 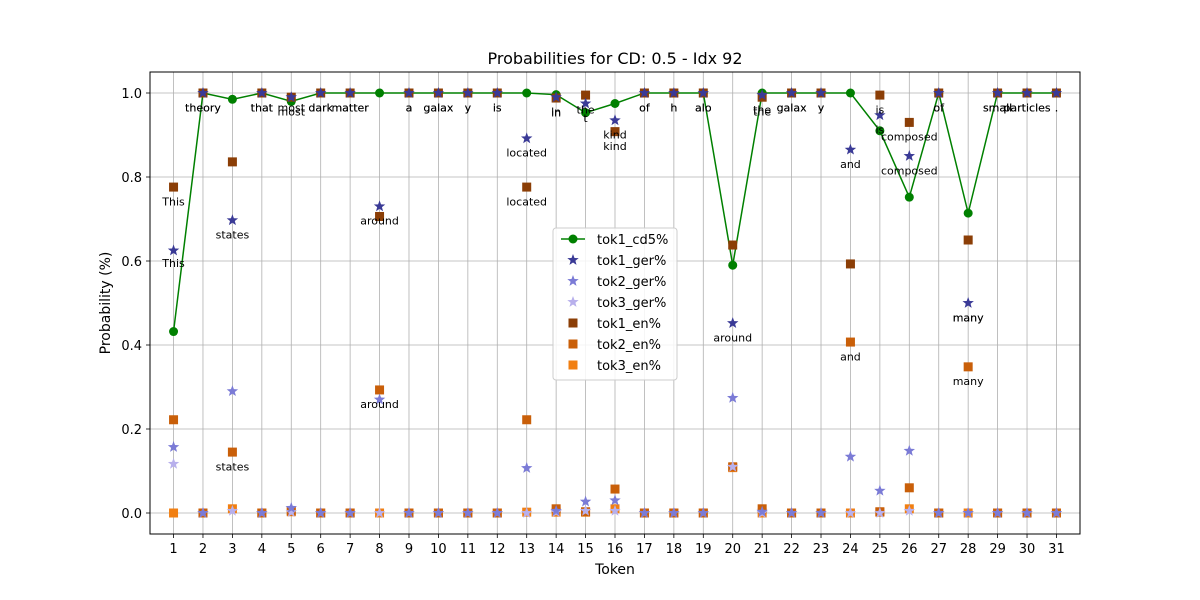 I want to click on token-annotation: This, so click(x=173, y=263).